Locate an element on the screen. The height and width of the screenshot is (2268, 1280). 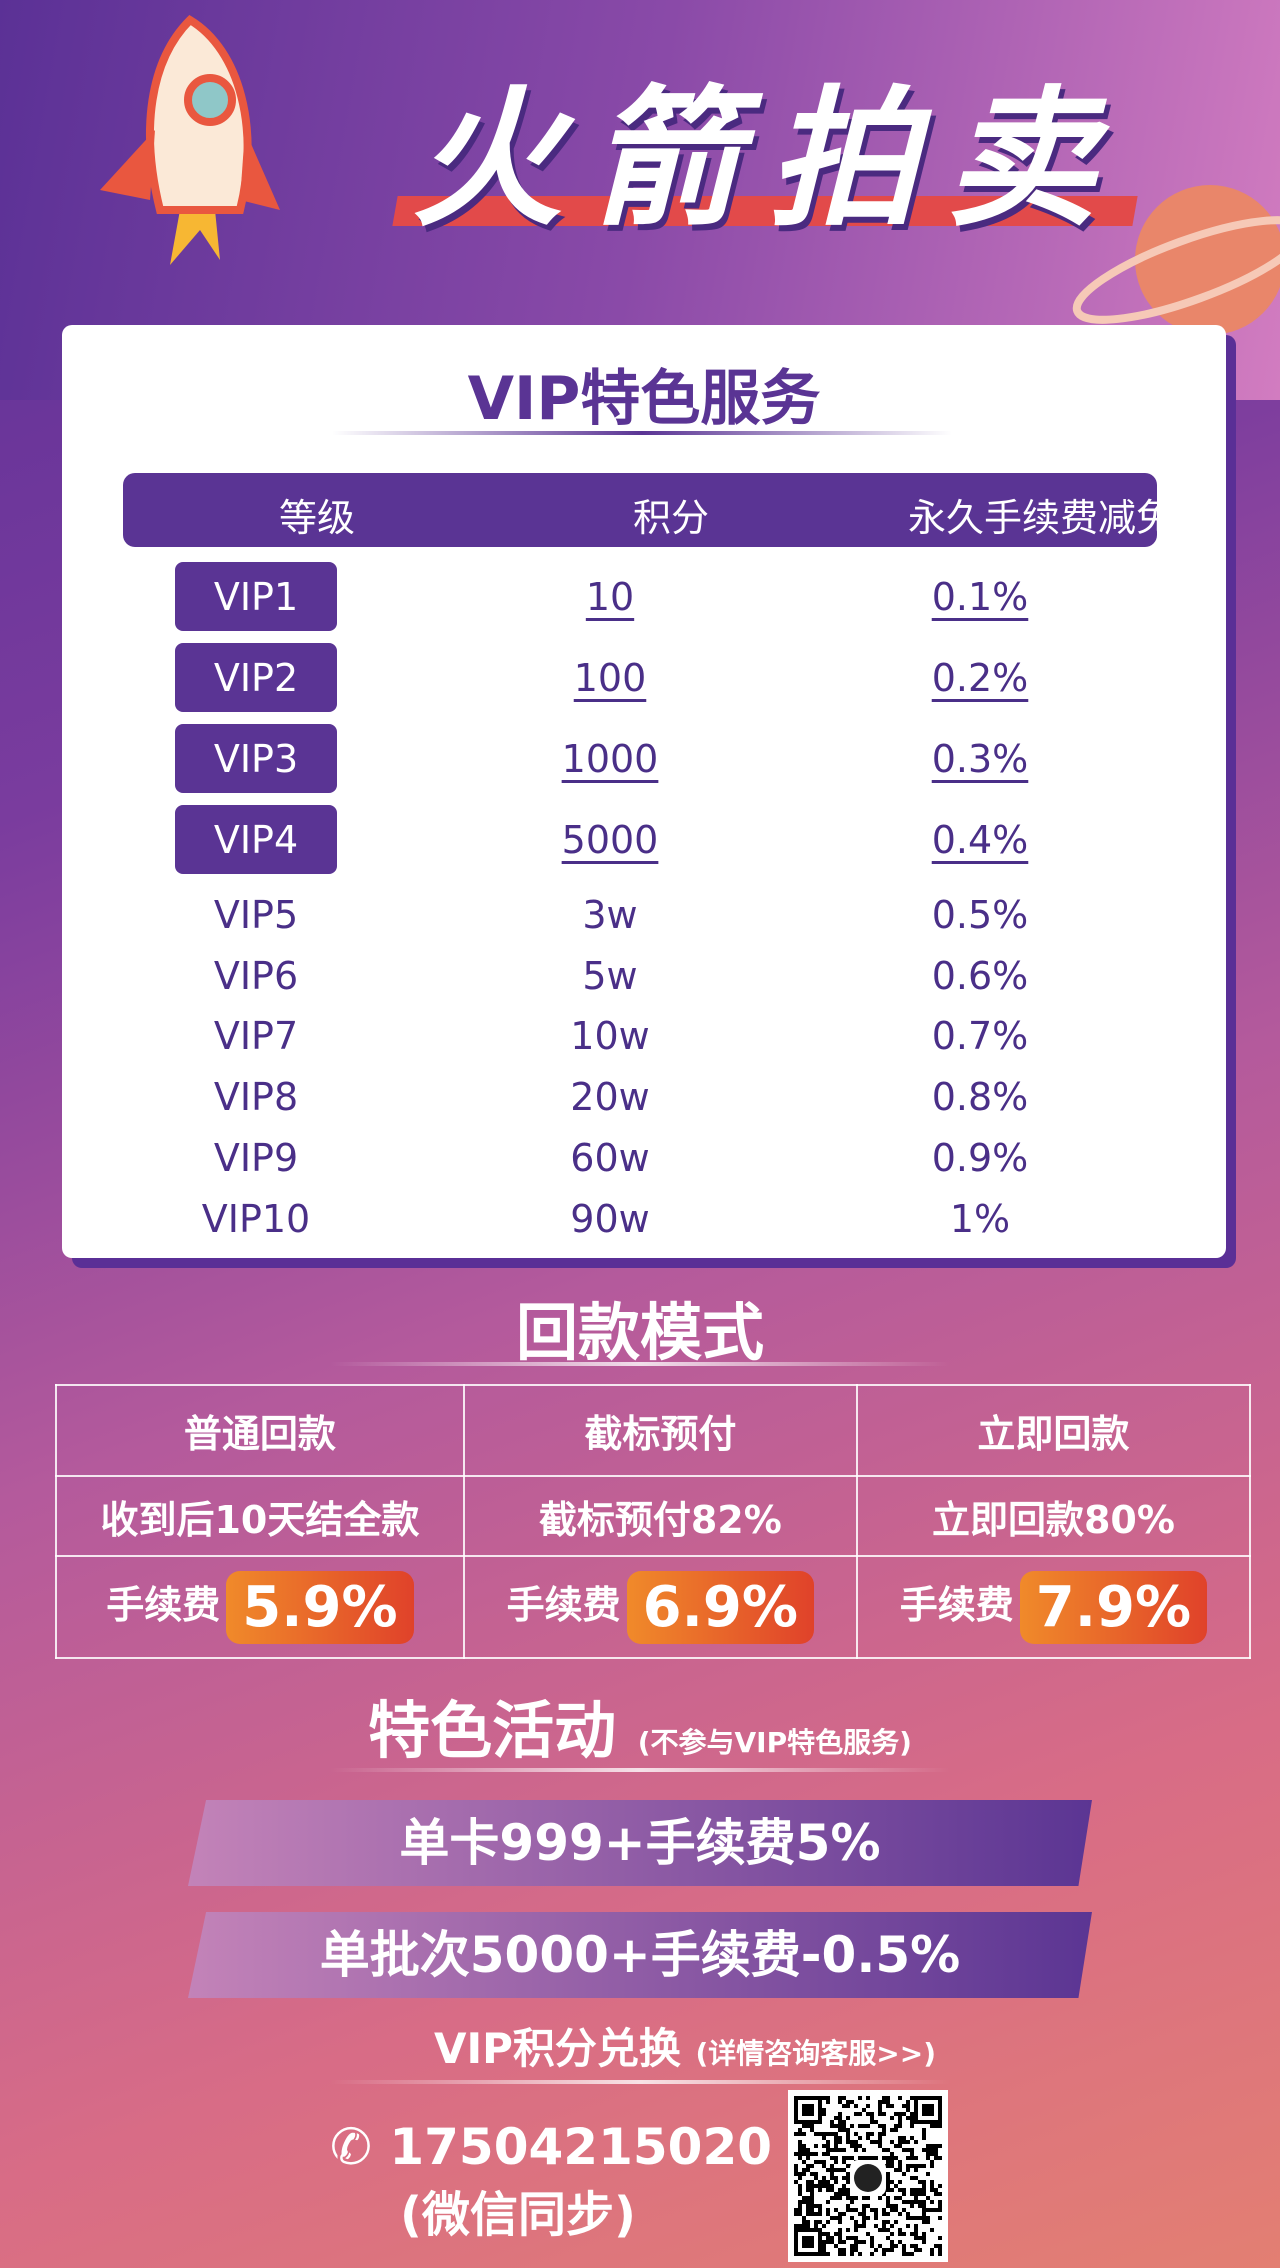
vip-row: VIP2 100 0.2% is located at coordinates (644, 678).